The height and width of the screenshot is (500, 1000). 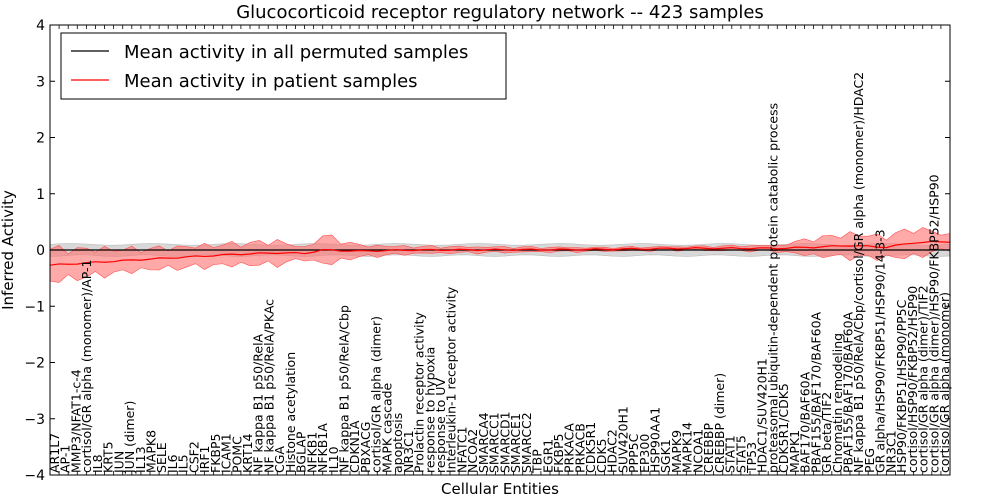 I want to click on x-tick-label: NCOA1, so click(x=697, y=451).